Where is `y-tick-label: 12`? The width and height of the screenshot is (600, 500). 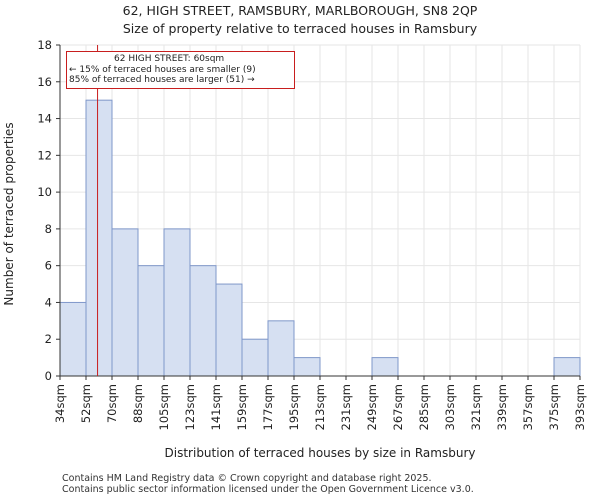 y-tick-label: 12 is located at coordinates (44, 155).